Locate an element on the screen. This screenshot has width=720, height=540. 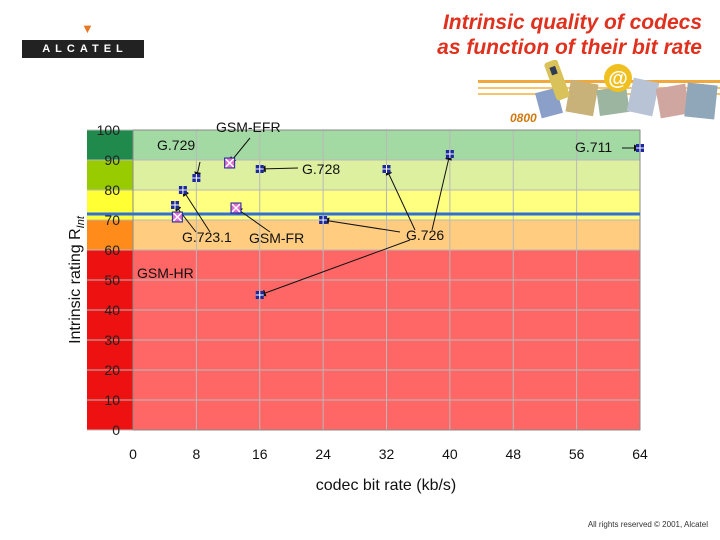
point-grid-g7231_b is located at coordinates (174, 205).